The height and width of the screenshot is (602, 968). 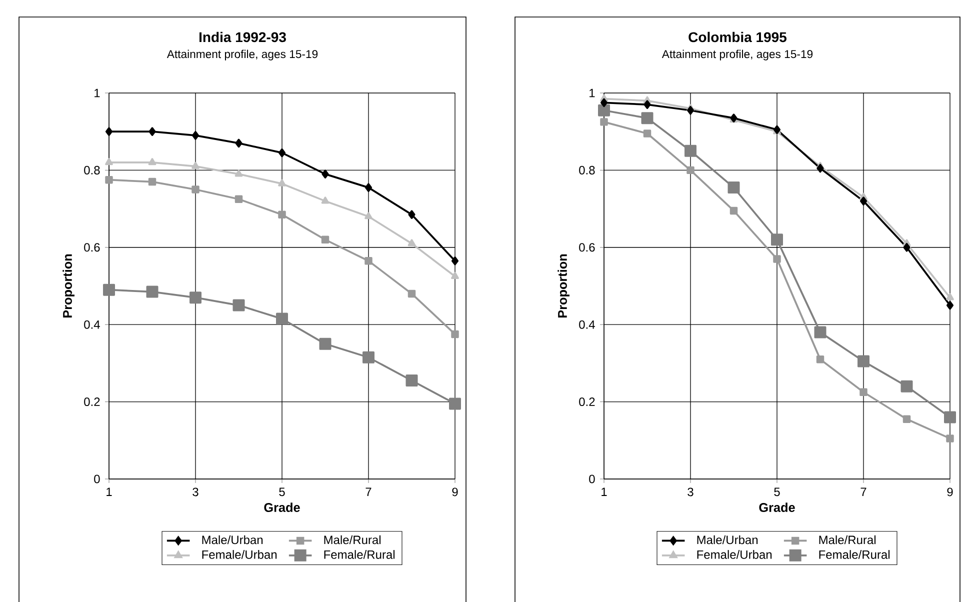 What do you see at coordinates (242, 37) in the screenshot?
I see `chart-title: India 1992-93` at bounding box center [242, 37].